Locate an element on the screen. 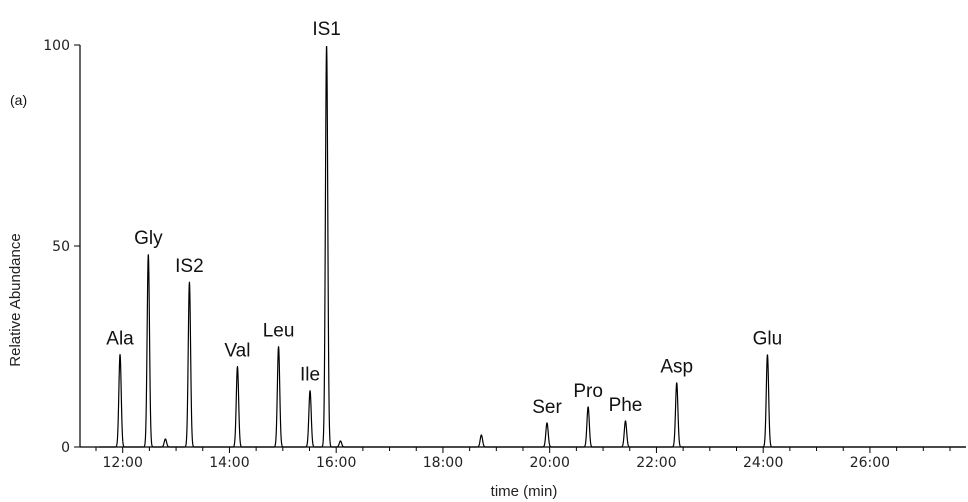 This screenshot has width=968, height=502. y-tick-label: 0 is located at coordinates (65, 448).